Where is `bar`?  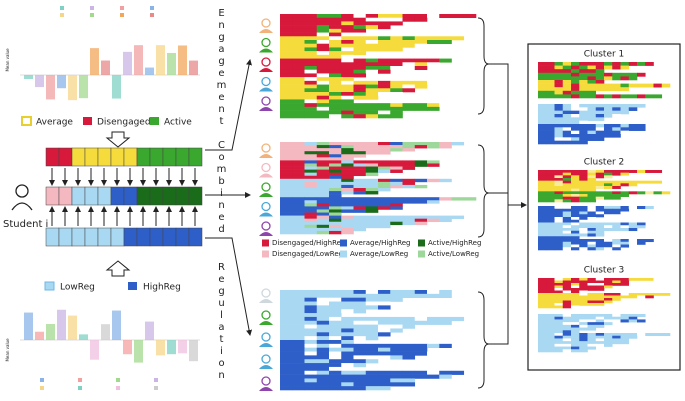
bar is located at coordinates (105, 67).